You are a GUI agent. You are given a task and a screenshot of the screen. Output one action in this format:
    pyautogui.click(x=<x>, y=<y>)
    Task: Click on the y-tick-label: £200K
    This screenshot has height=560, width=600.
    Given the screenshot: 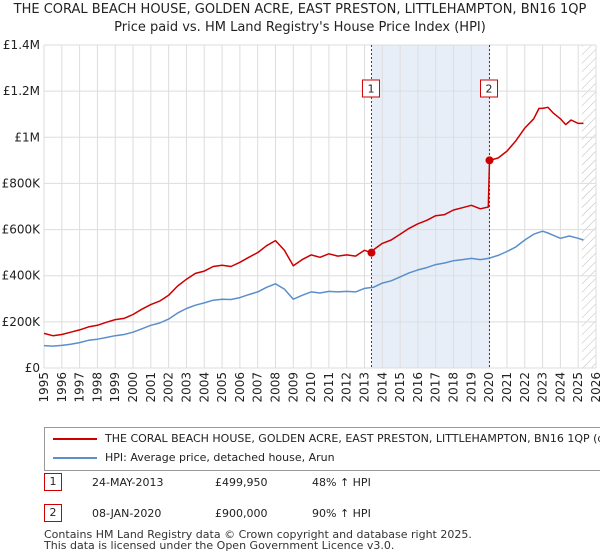 What is the action you would take?
    pyautogui.click(x=22, y=322)
    